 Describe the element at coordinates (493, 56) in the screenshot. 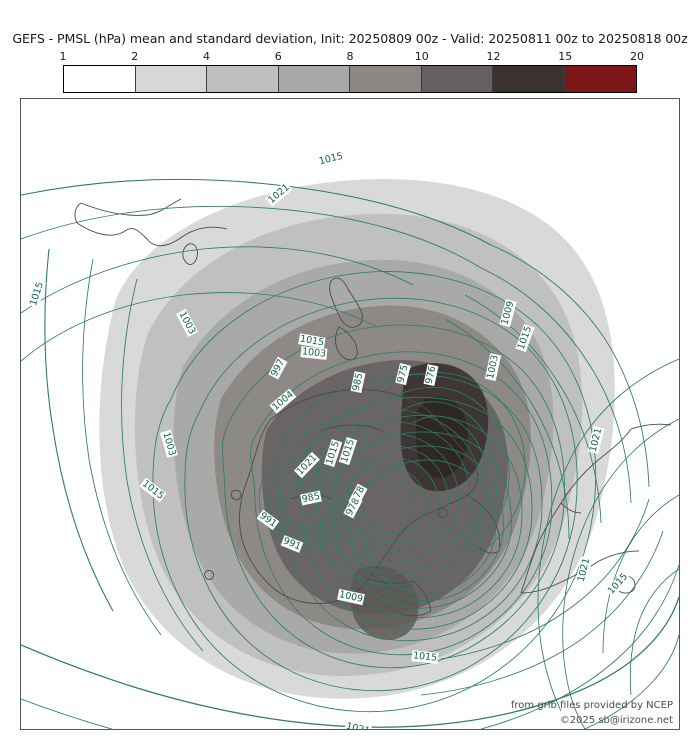

I see `colorbar-tick-label: 12` at that location.